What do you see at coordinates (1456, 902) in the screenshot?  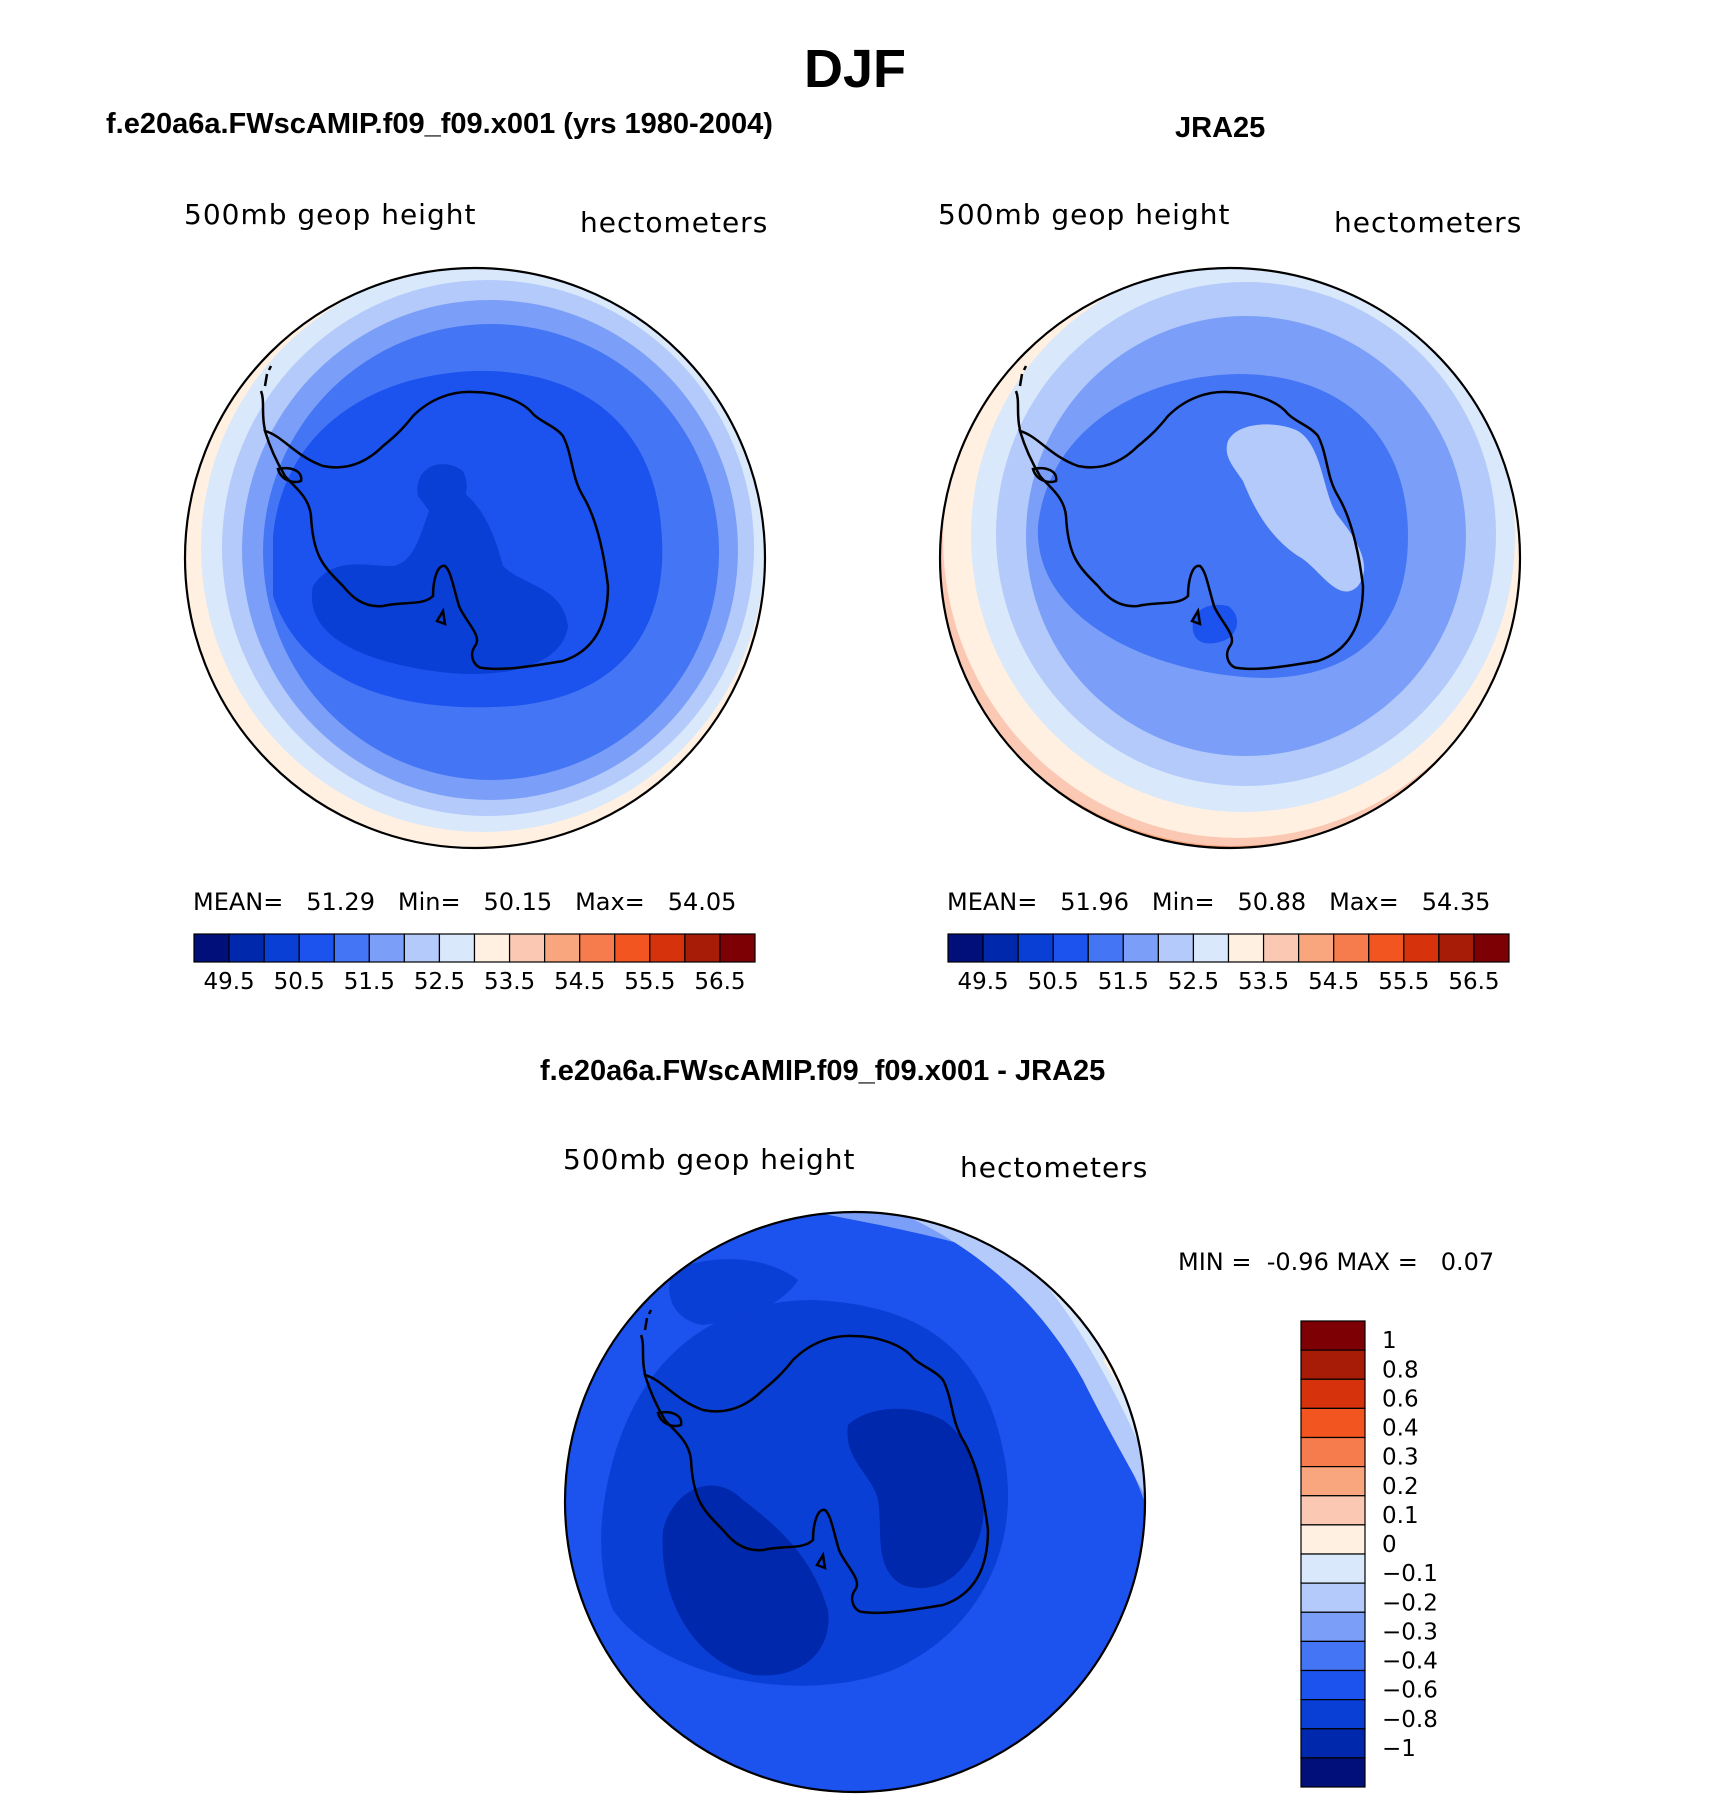 I see `panel2-max: 54.35` at bounding box center [1456, 902].